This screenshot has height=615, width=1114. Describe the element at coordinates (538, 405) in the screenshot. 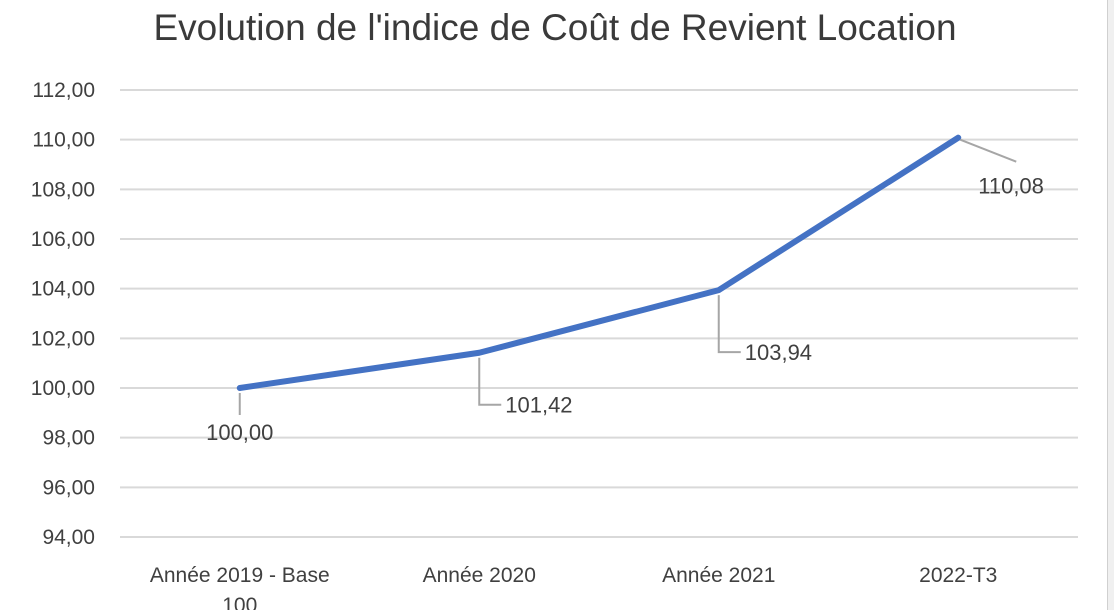

I see `data-label: 101,42` at that location.